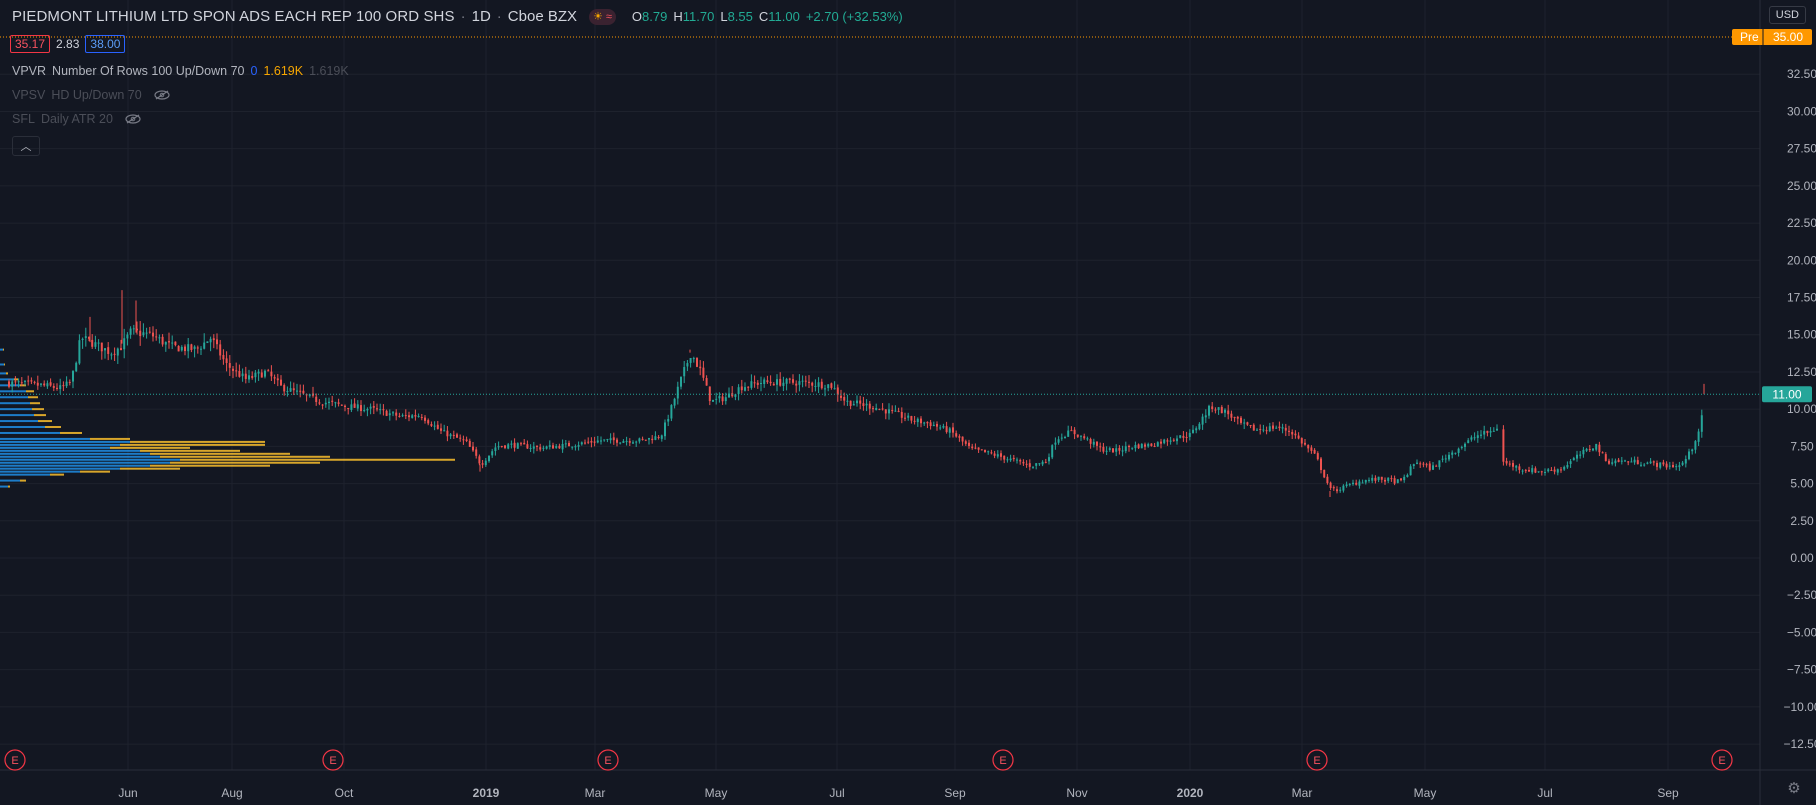 The height and width of the screenshot is (805, 1816). Describe the element at coordinates (91, 95) in the screenshot. I see `indicator-vpsv: VPSV HD Up/Down 70` at that location.